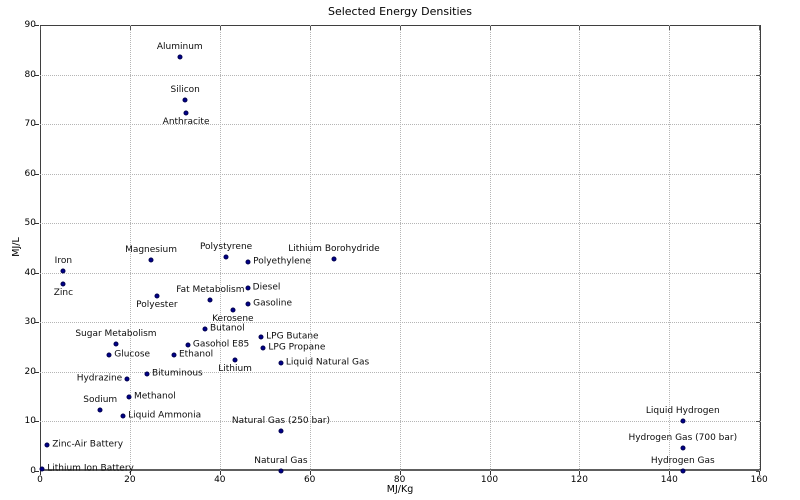  I want to click on point-label-diesel: Diesel, so click(266, 287).